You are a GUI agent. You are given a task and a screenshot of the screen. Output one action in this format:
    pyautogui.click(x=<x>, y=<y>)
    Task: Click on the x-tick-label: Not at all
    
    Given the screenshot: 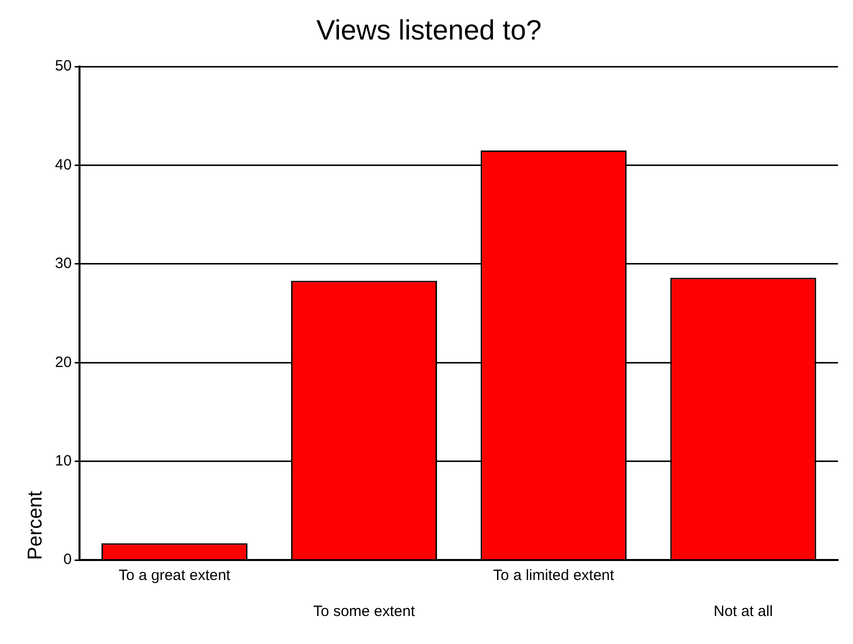 What is the action you would take?
    pyautogui.click(x=743, y=611)
    